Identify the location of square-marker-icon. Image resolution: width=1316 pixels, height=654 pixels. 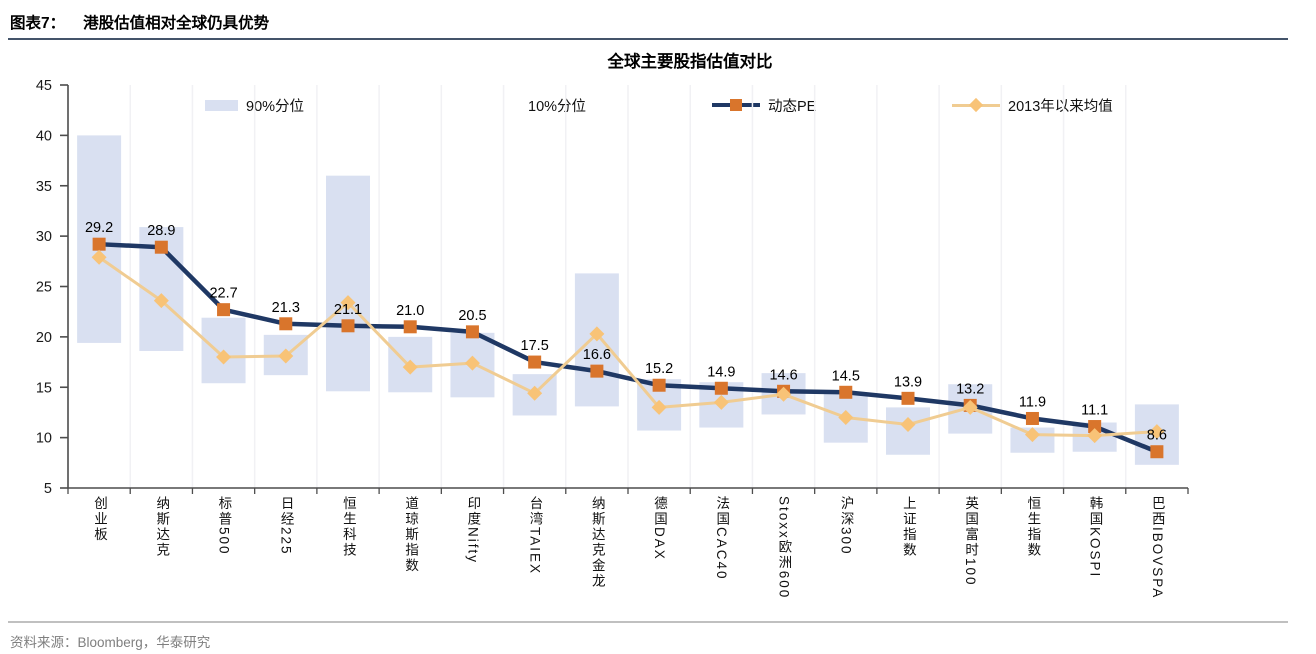
(736, 105).